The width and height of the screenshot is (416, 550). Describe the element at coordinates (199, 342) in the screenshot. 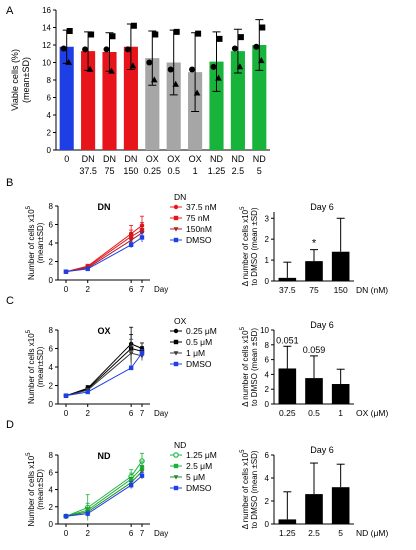

I see `legend-label: 0.5 μM` at that location.